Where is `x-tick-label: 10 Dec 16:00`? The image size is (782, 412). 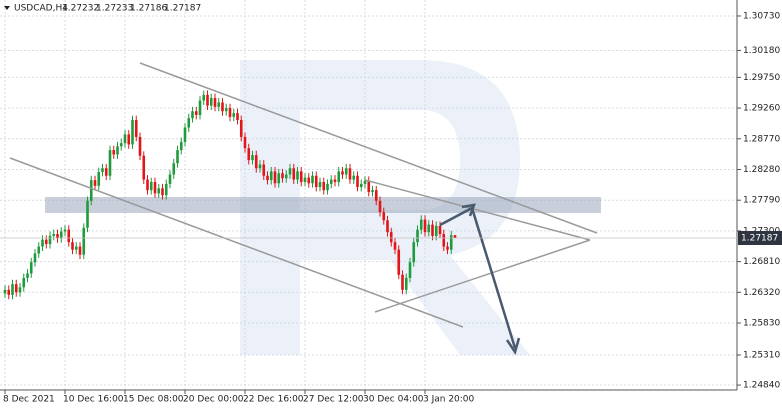
x-tick-label: 10 Dec 16:00 is located at coordinates (93, 400).